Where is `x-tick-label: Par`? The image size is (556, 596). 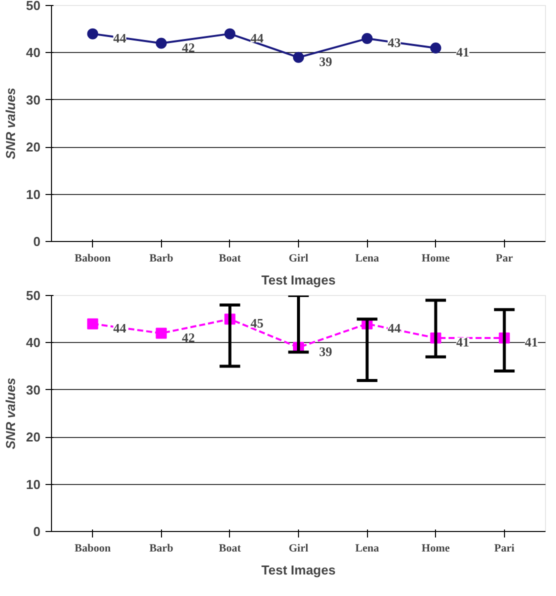
x-tick-label: Par is located at coordinates (504, 258).